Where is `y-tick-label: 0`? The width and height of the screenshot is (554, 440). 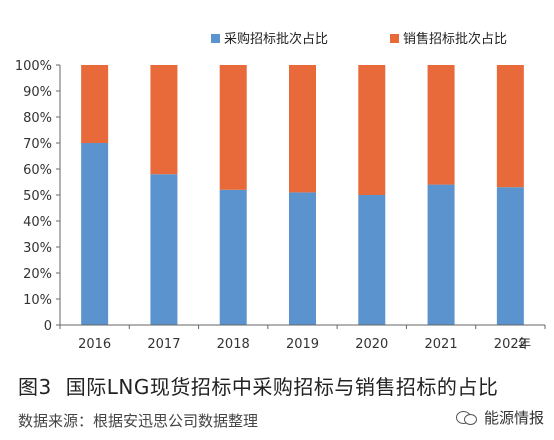
y-tick-label: 0 is located at coordinates (48, 326).